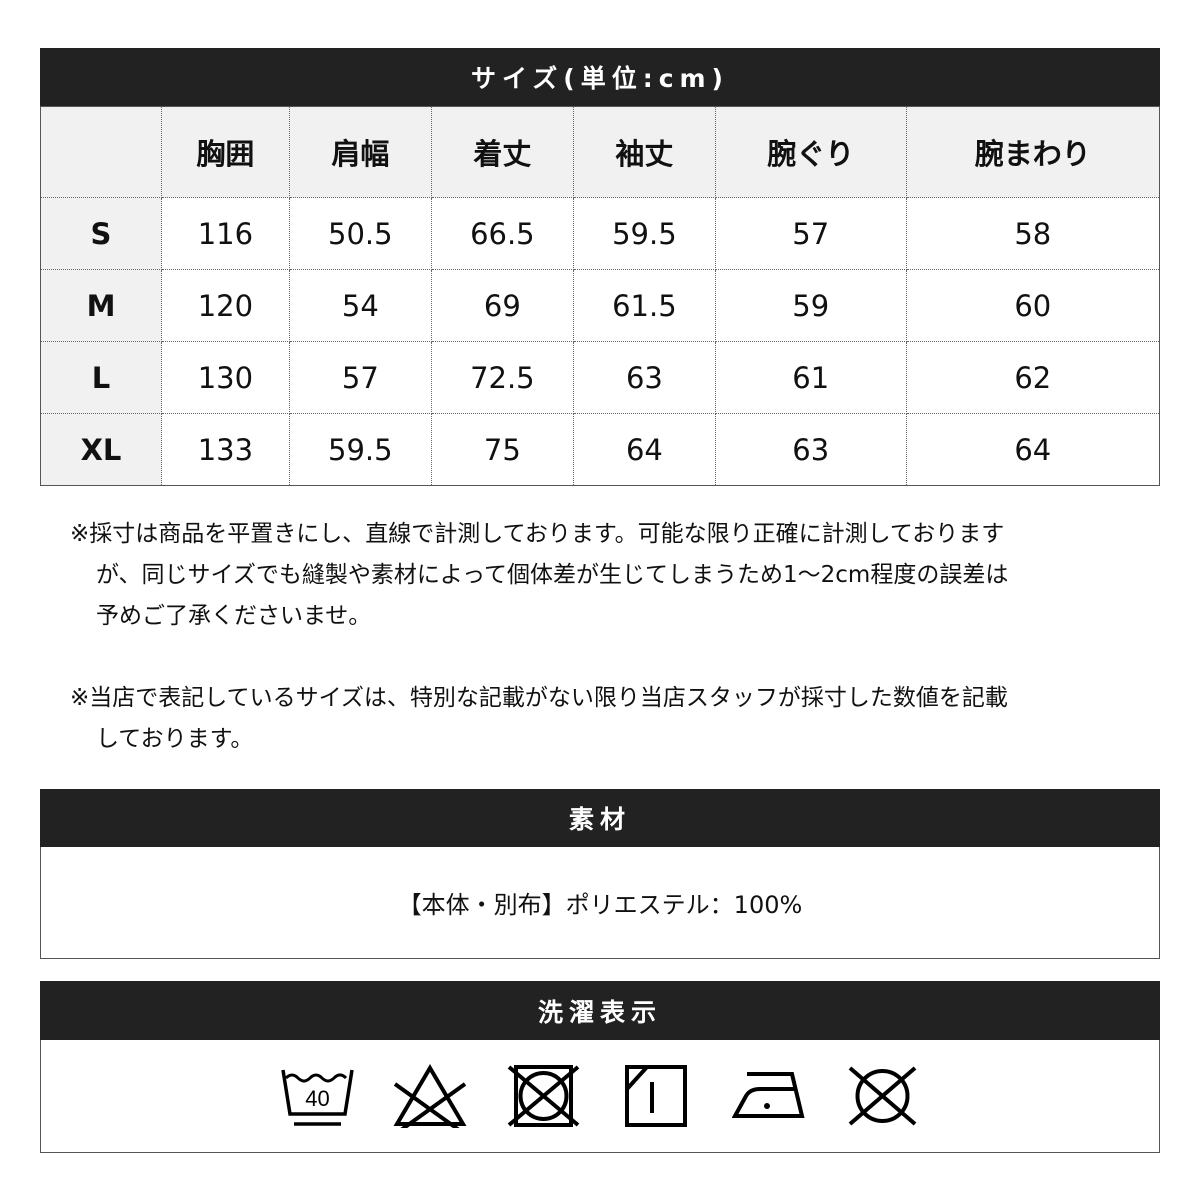  What do you see at coordinates (225, 377) in the screenshot?
I see `measurement-cell: 130` at bounding box center [225, 377].